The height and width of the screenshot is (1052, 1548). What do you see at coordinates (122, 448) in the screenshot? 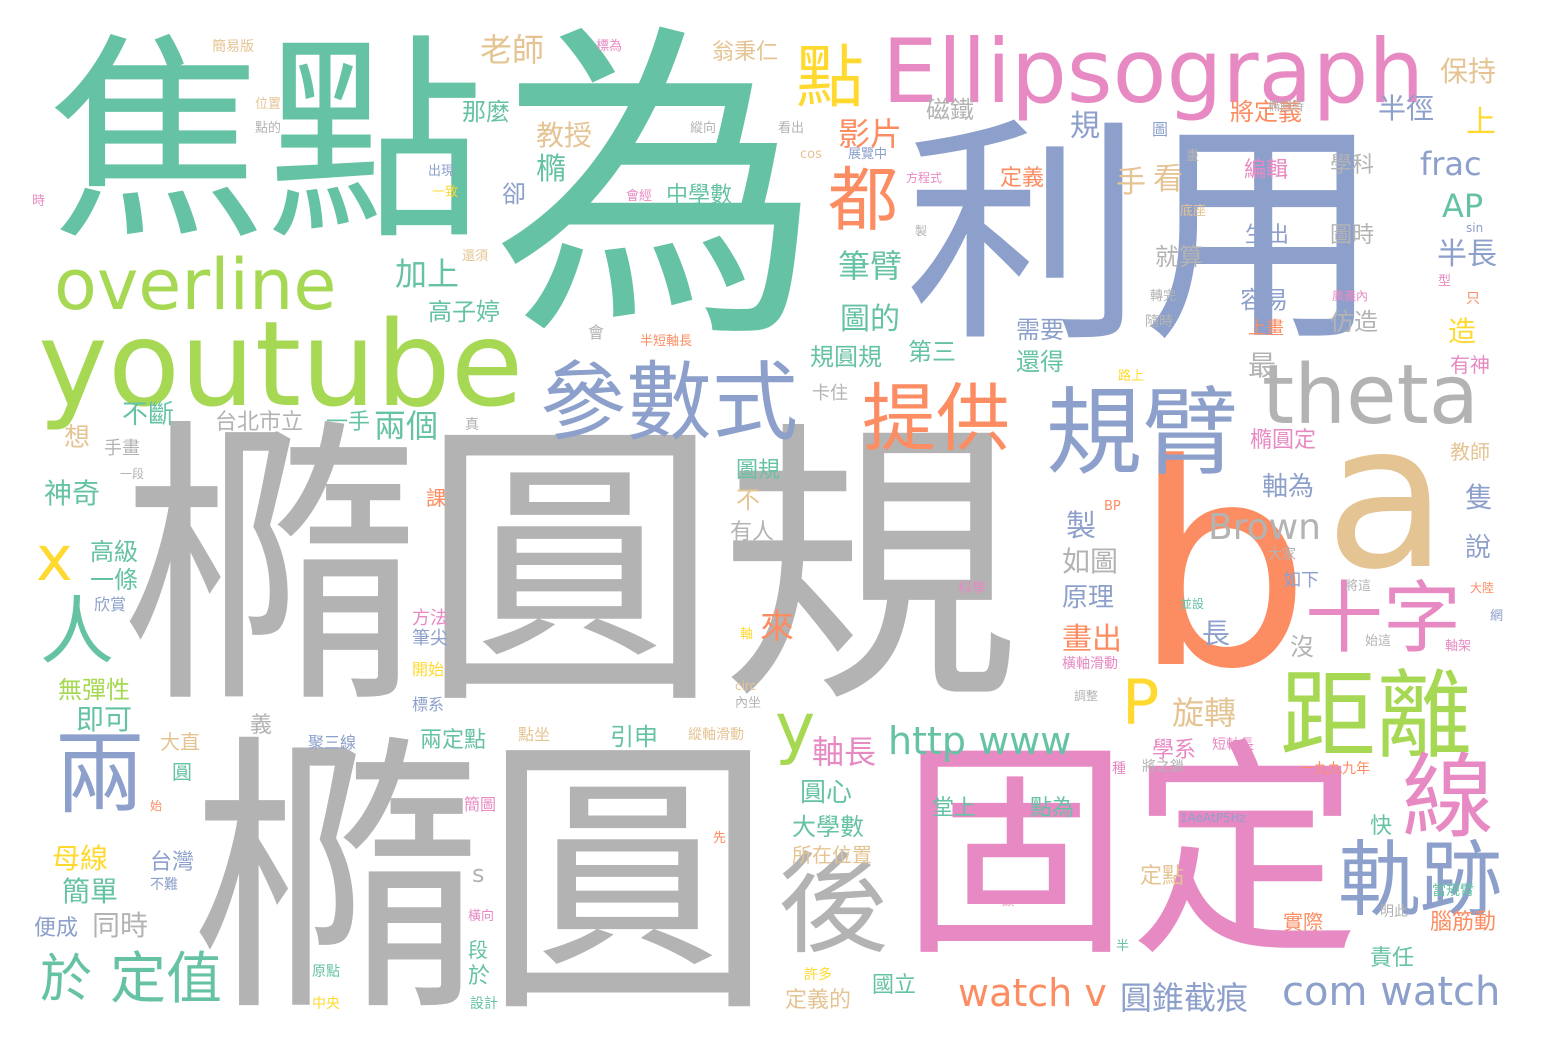
I see `word-shouhua: 手畫` at bounding box center [122, 448].